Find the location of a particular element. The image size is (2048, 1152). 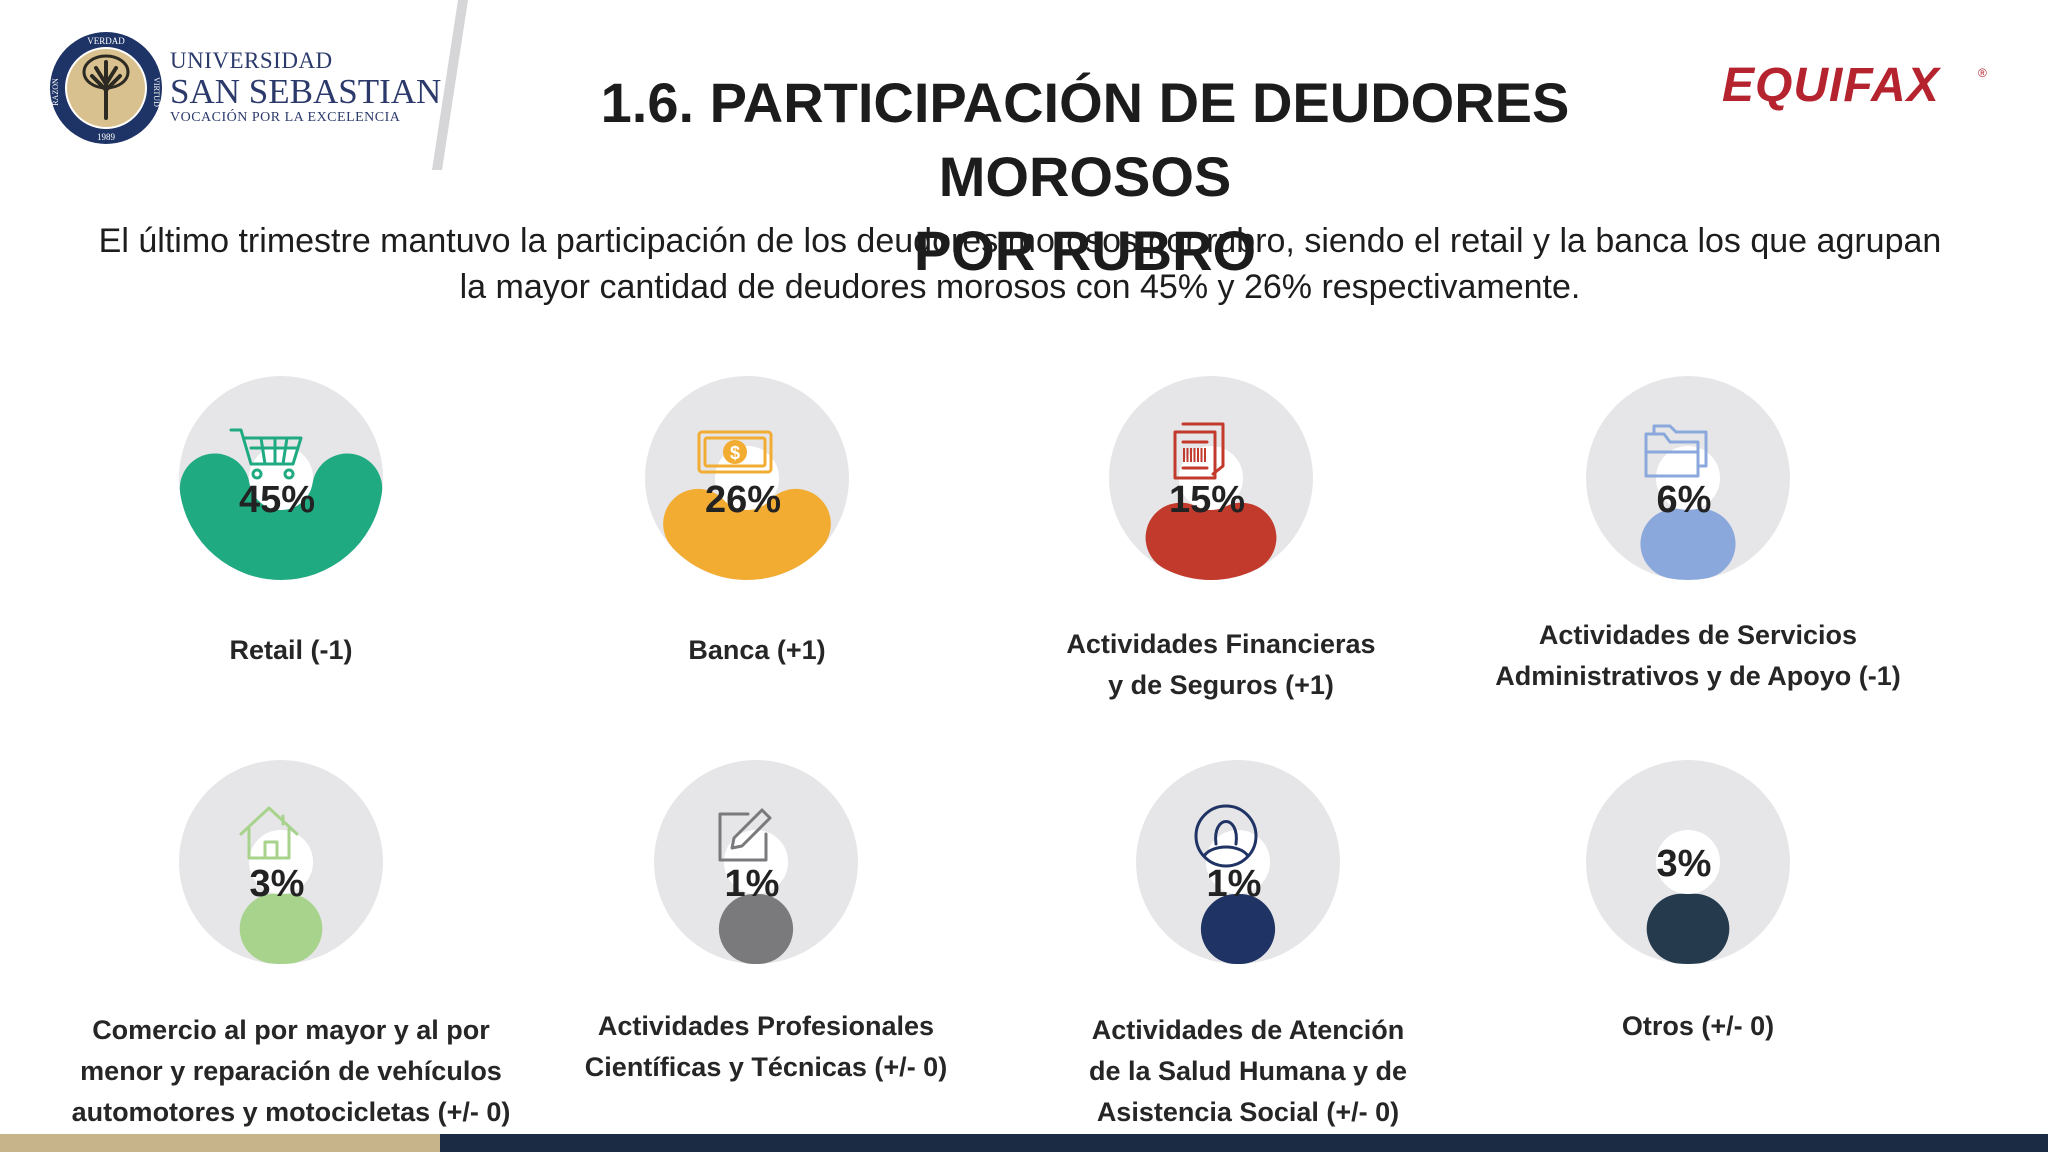

donut-category-label: Retail (-1) is located at coordinates (291, 650).